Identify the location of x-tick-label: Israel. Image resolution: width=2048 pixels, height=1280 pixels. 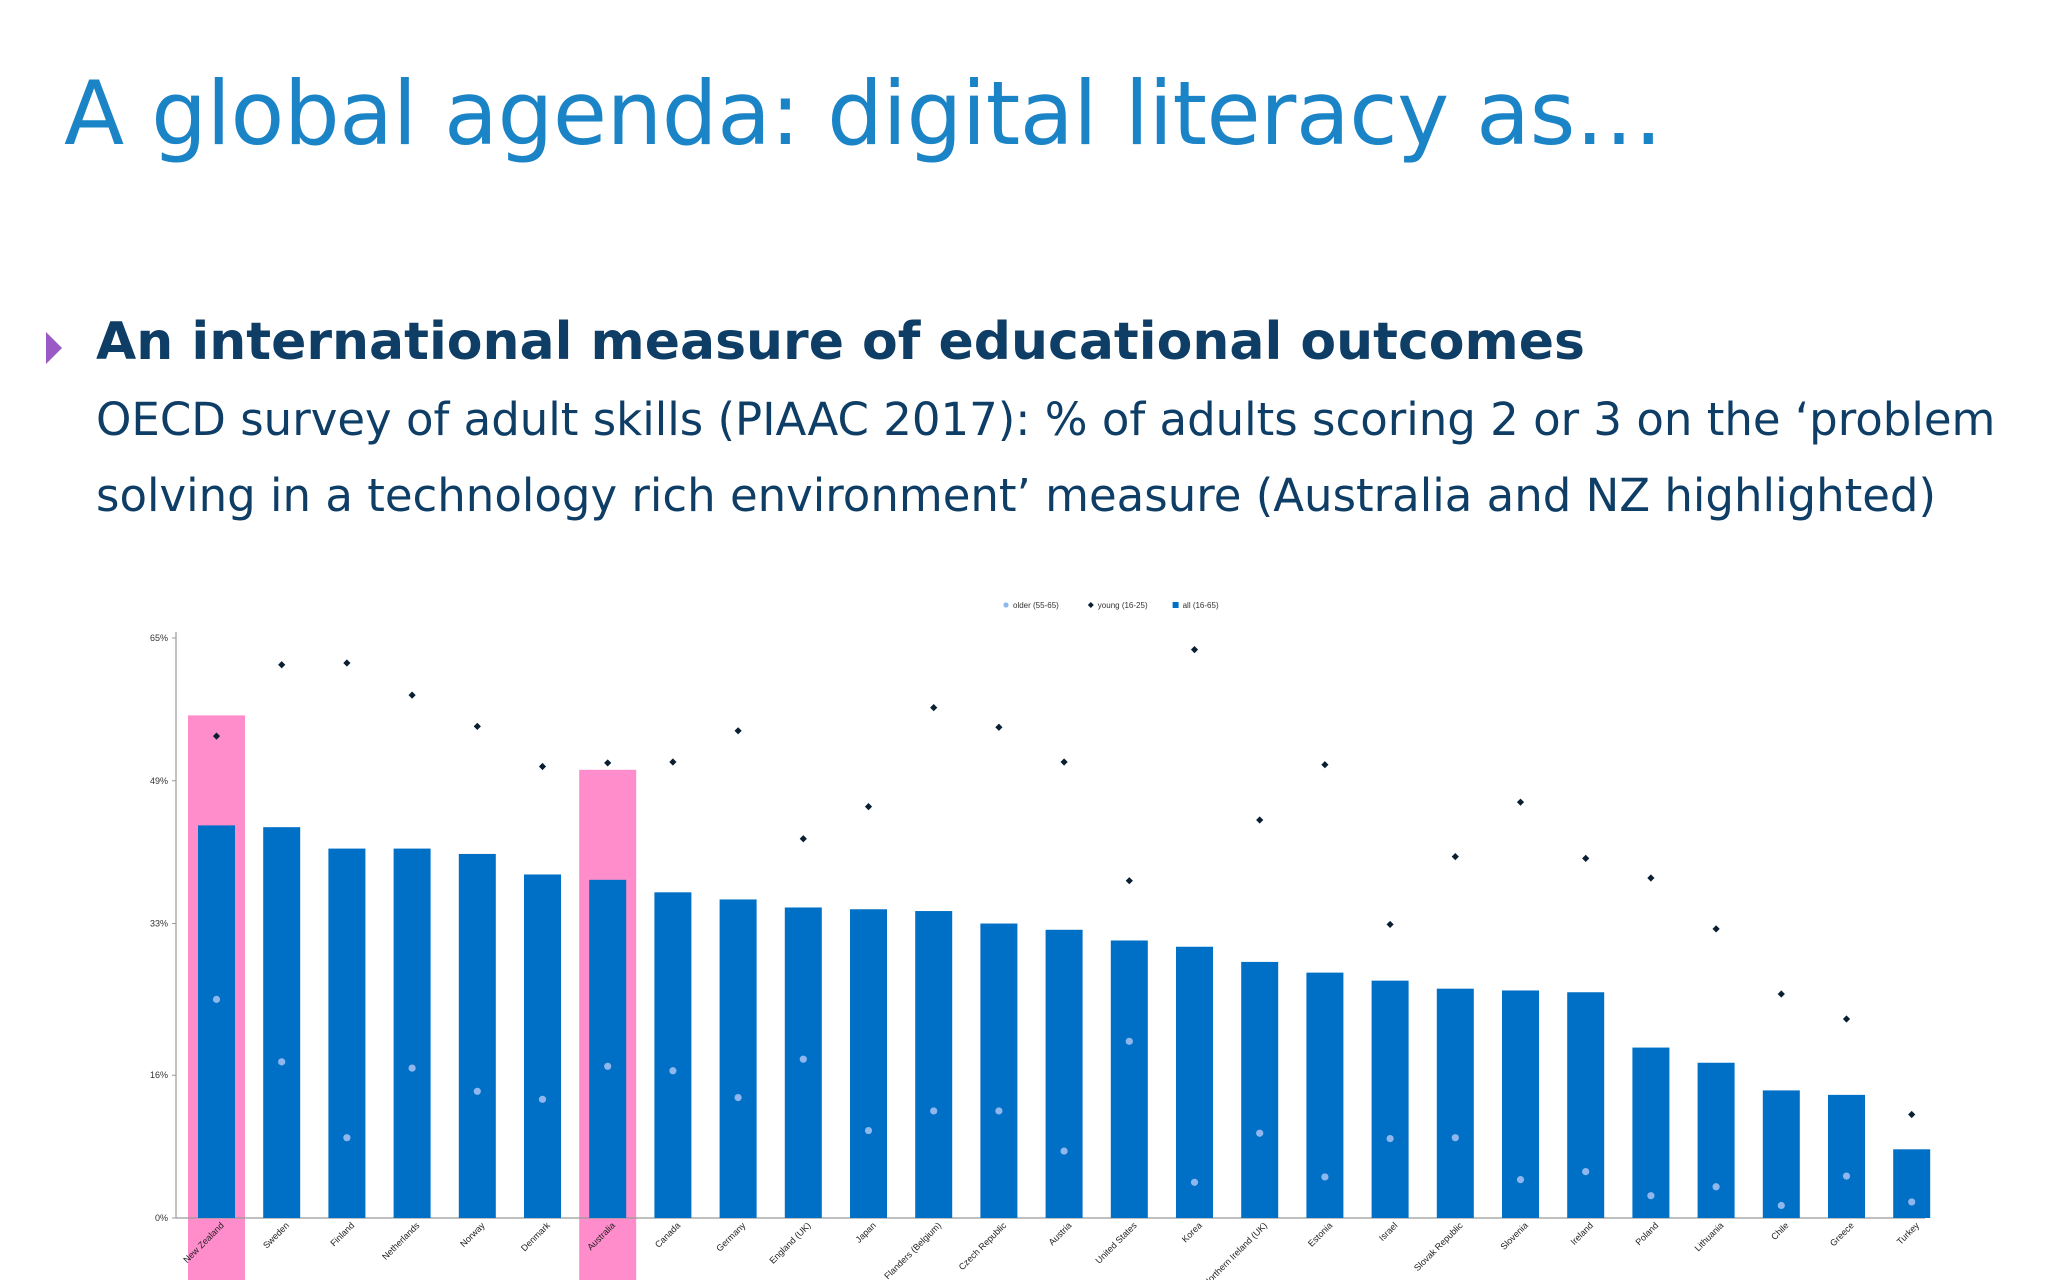
(1388, 1231).